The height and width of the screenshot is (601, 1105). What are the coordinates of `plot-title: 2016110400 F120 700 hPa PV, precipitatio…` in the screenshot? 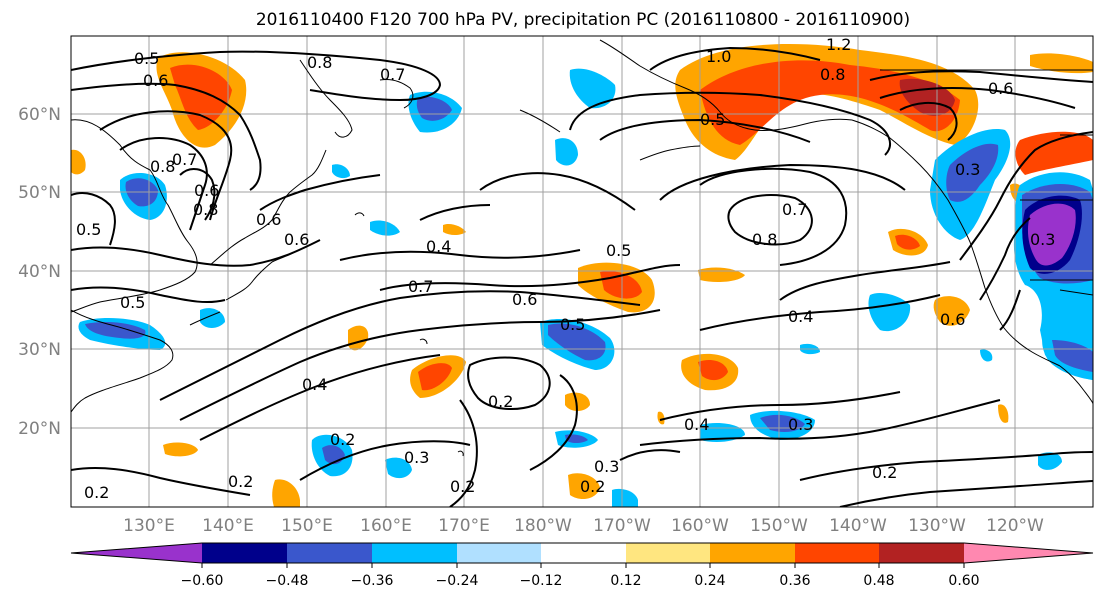 It's located at (583, 20).